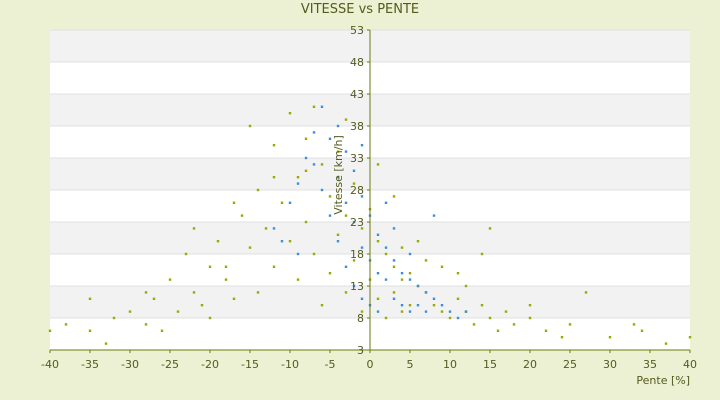 Image resolution: width=720 pixels, height=400 pixels. I want to click on y-tick-label: 43, so click(357, 94).